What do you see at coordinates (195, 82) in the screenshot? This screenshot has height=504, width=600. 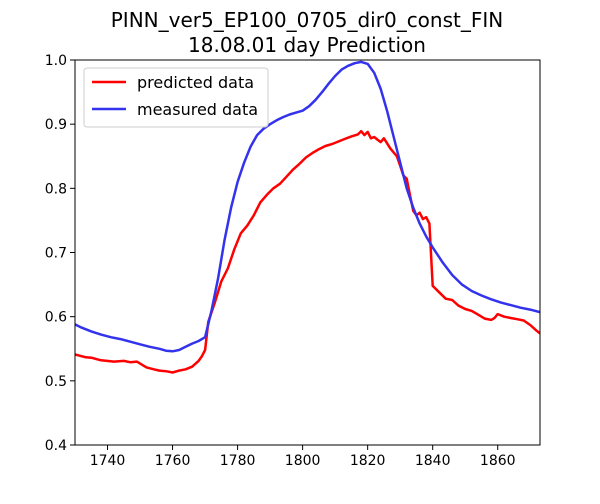 I see `legend-label-predicted: predicted data` at bounding box center [195, 82].